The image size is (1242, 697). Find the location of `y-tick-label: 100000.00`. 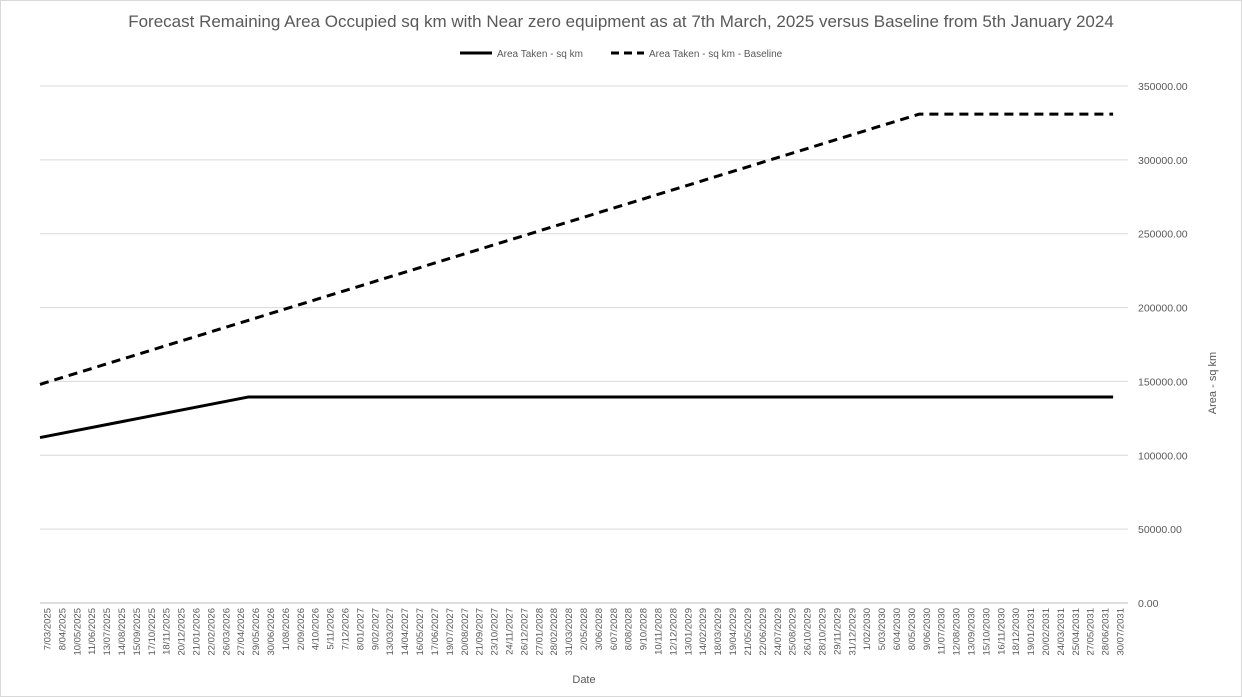

y-tick-label: 100000.00 is located at coordinates (1163, 456).